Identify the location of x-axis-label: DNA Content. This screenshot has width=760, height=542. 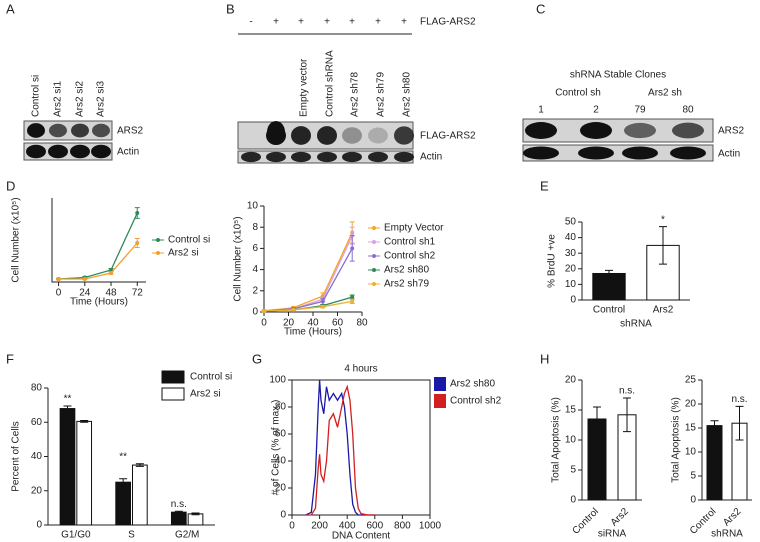
(361, 536).